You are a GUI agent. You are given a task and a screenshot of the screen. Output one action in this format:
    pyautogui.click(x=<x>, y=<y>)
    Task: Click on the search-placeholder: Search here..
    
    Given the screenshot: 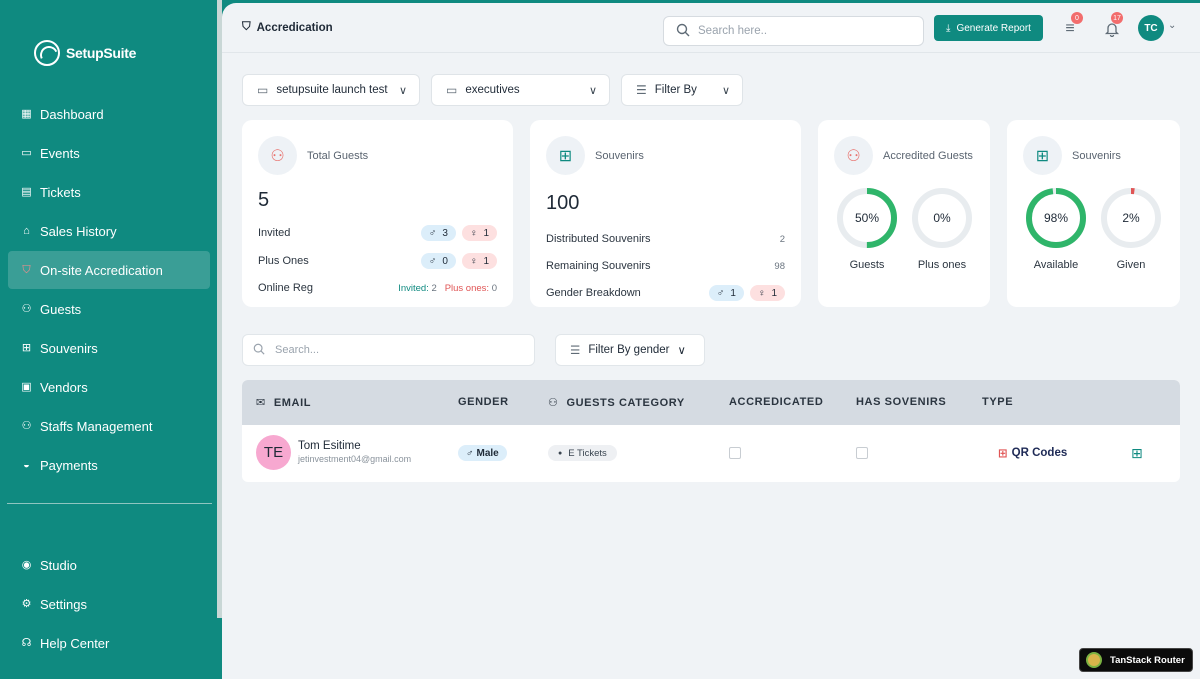 What is the action you would take?
    pyautogui.click(x=733, y=31)
    